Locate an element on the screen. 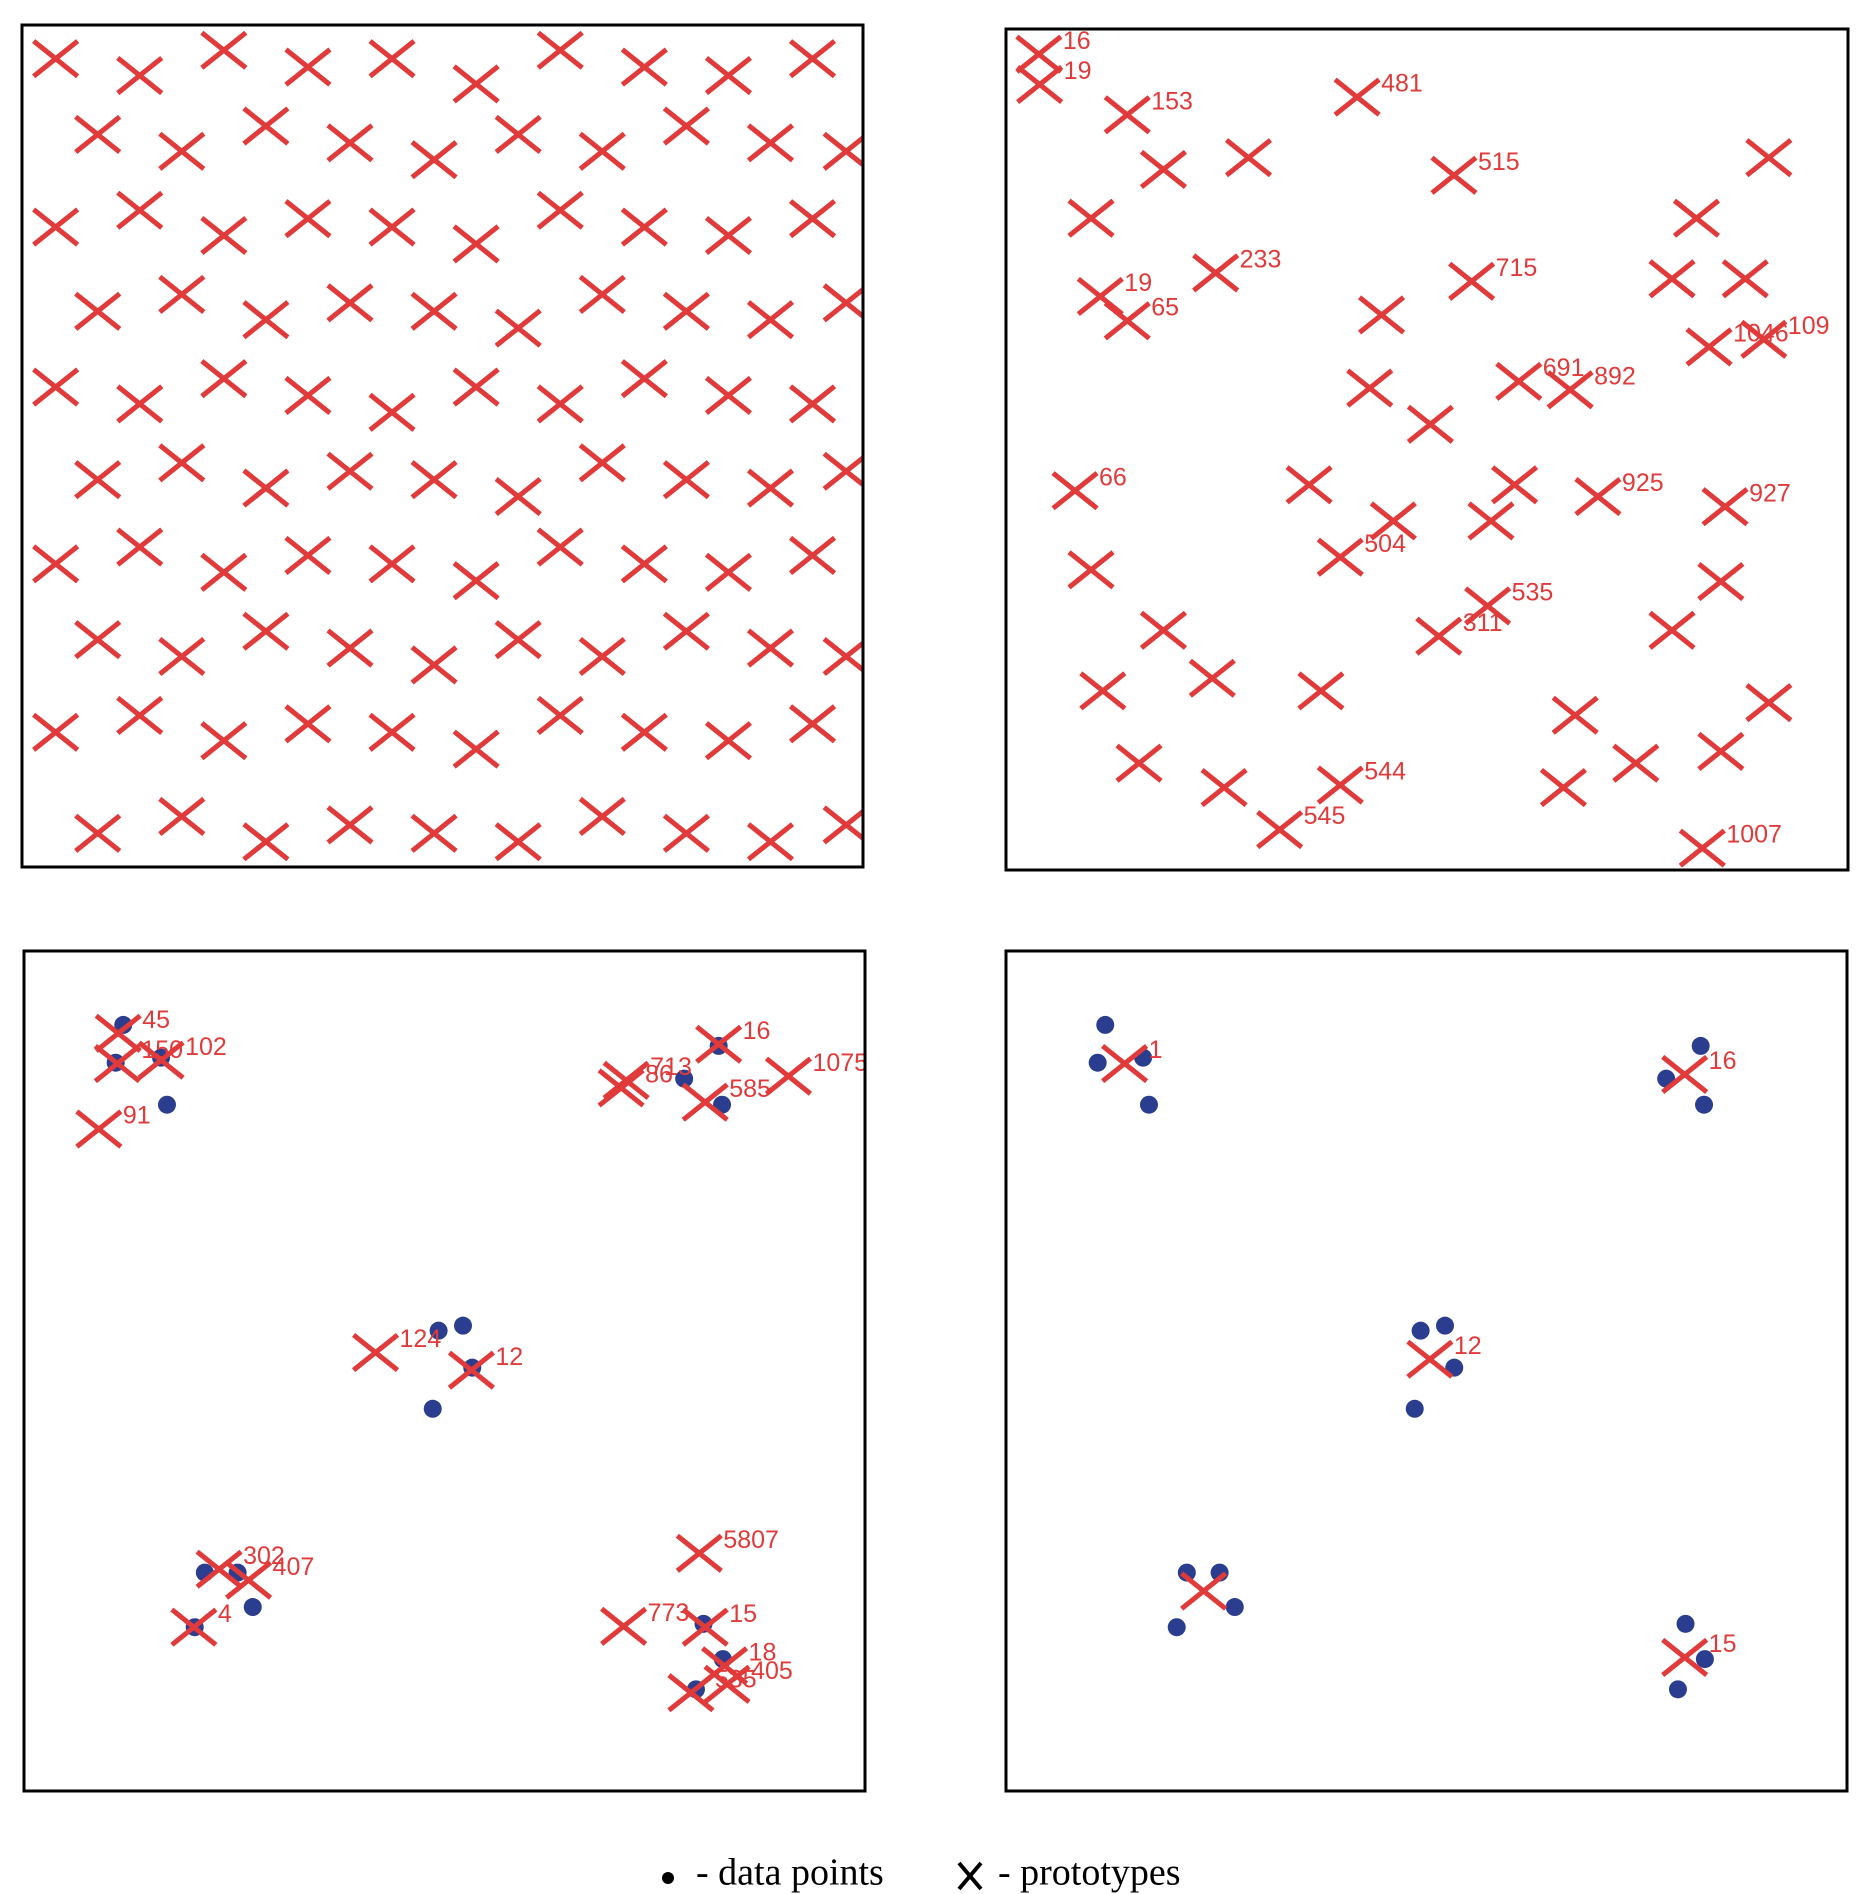  prototype-label: 405 is located at coordinates (772, 1671).